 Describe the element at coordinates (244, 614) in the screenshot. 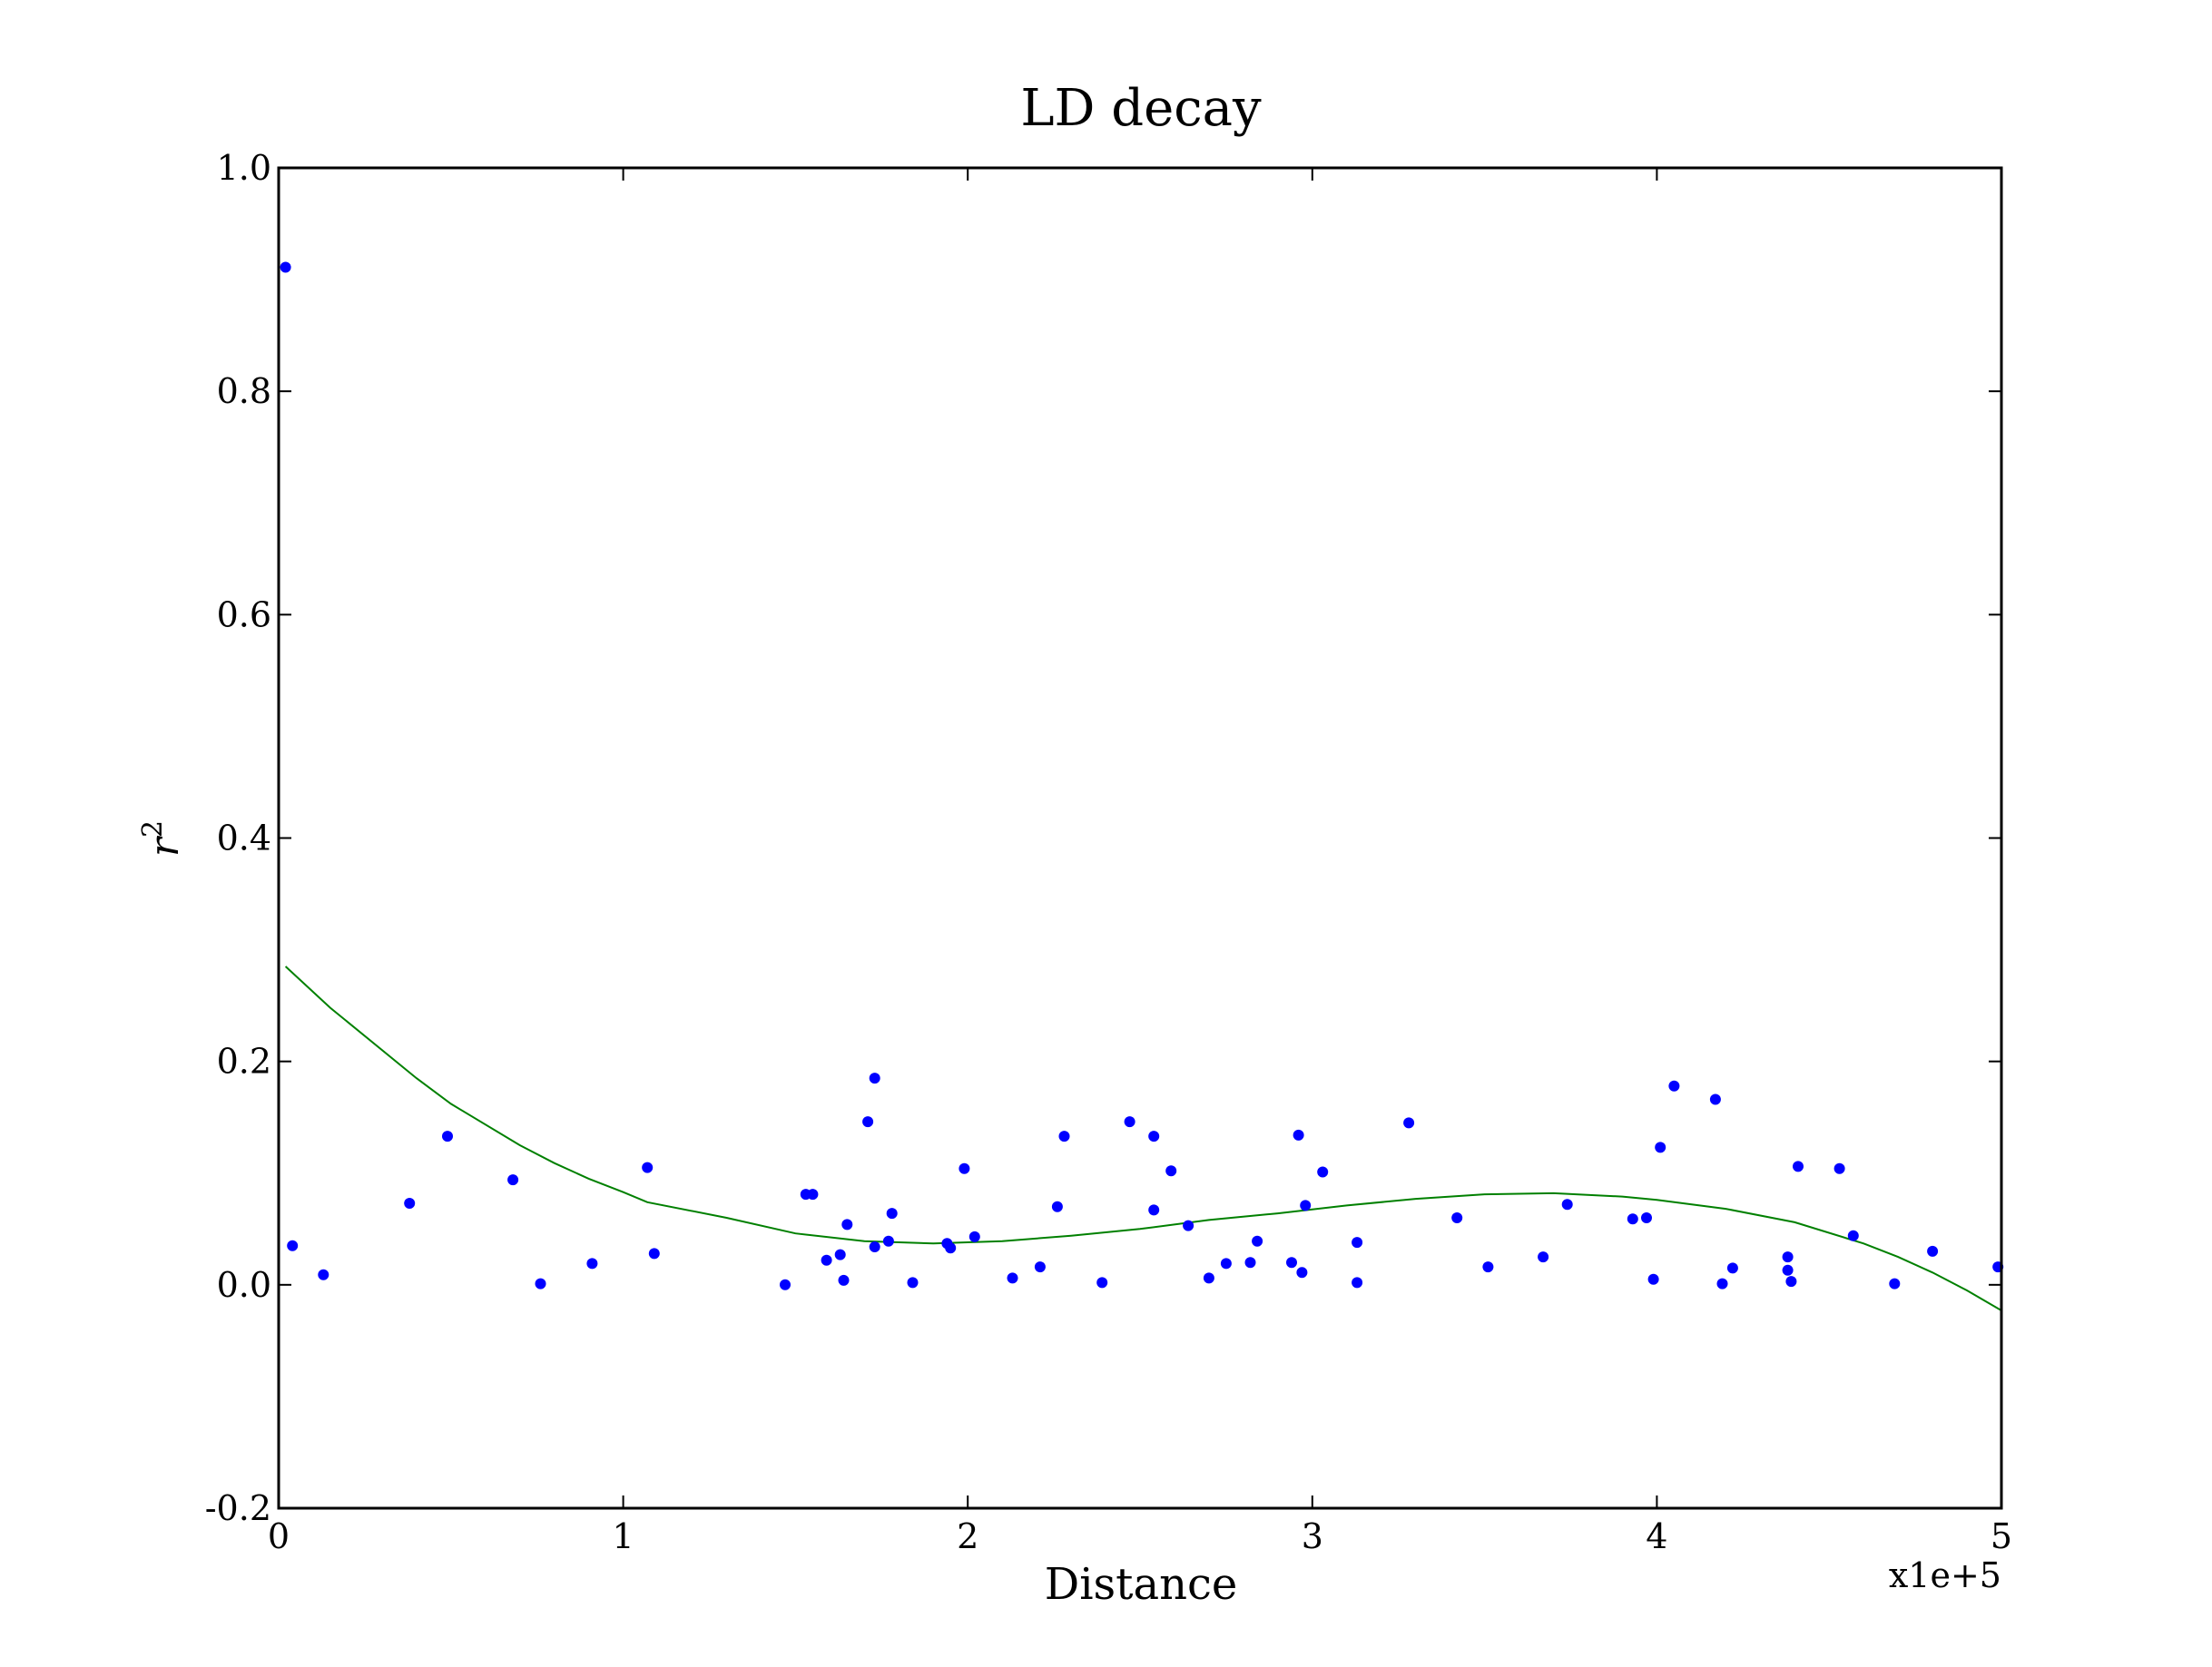

I see `y-tick-label: 0.6` at that location.